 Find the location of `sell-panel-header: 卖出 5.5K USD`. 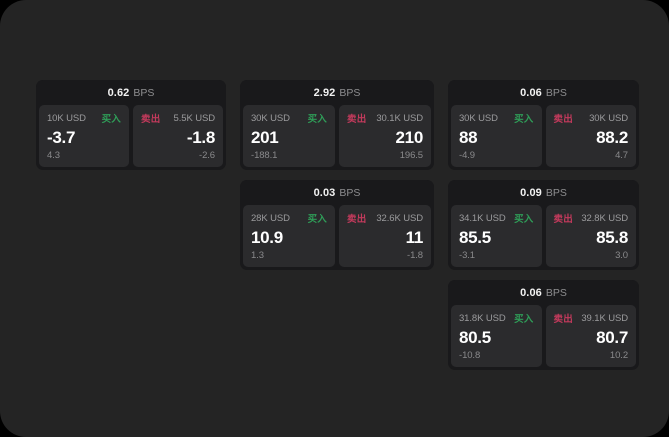

sell-panel-header: 卖出 5.5K USD is located at coordinates (178, 119).